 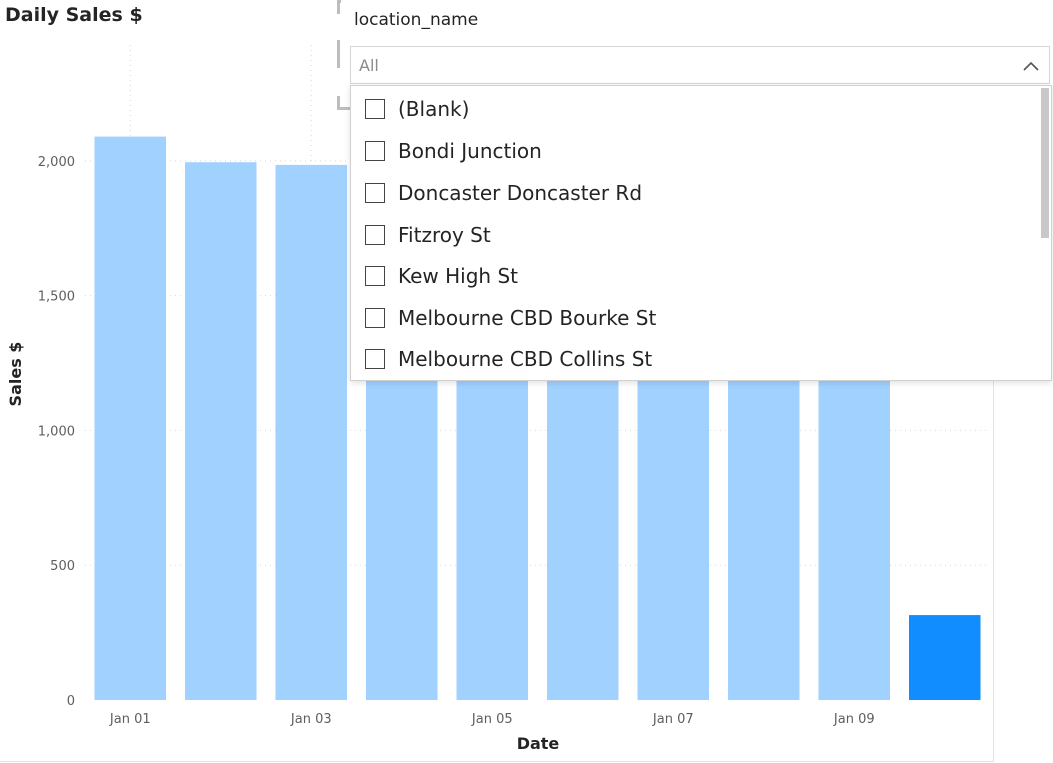 I want to click on y-tick-label: 1,500, so click(x=56, y=297).